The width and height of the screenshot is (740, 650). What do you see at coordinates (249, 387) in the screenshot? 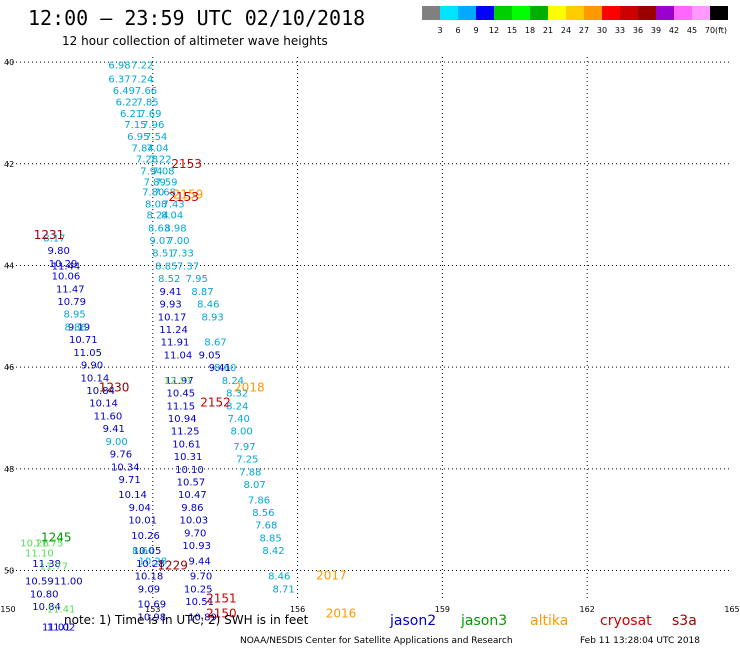
I see `pass-time-label: 2018` at bounding box center [249, 387].